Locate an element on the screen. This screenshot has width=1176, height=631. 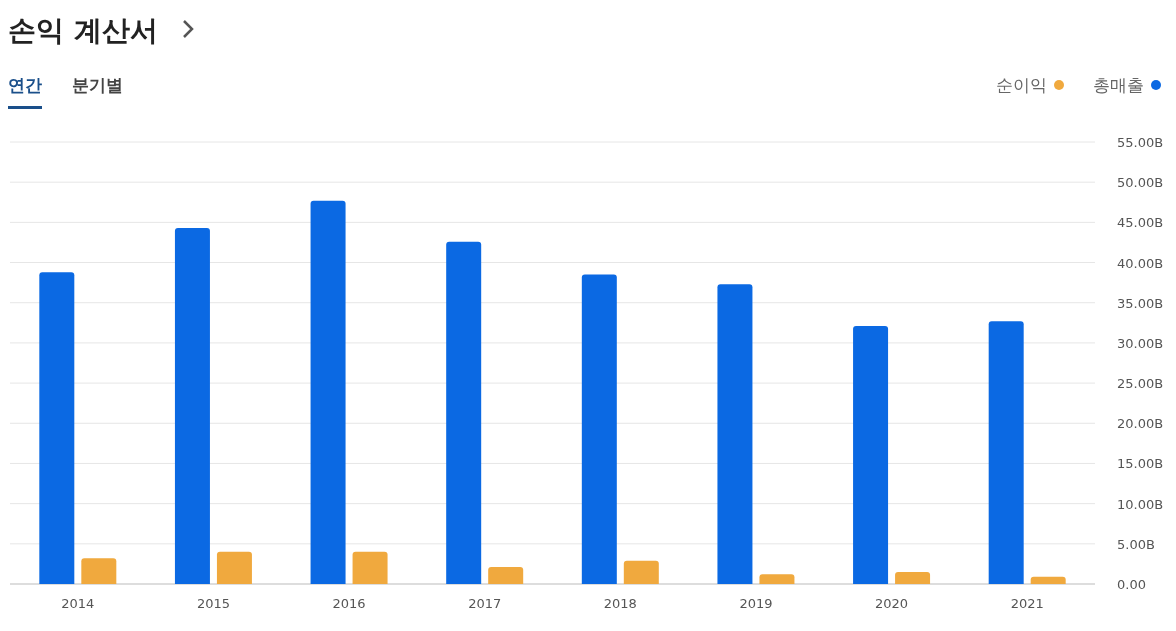
x-tick-label: 2014 is located at coordinates (78, 603).